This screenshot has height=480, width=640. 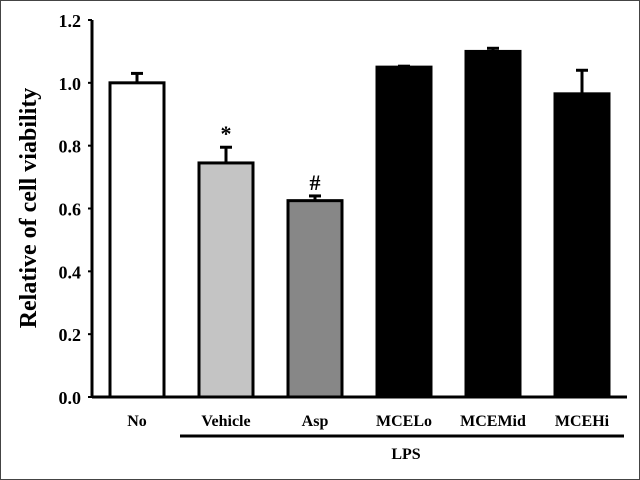 What do you see at coordinates (225, 421) in the screenshot?
I see `x-tick-label: Vehicle` at bounding box center [225, 421].